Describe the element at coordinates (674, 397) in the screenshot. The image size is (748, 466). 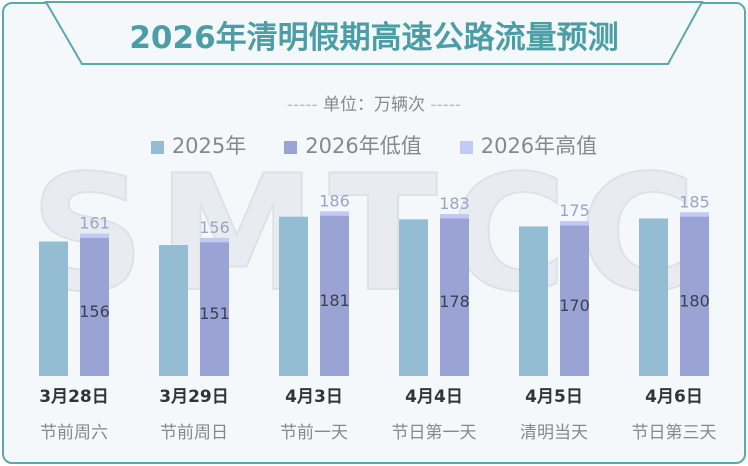
I see `x-tick-date: 4月6日` at that location.